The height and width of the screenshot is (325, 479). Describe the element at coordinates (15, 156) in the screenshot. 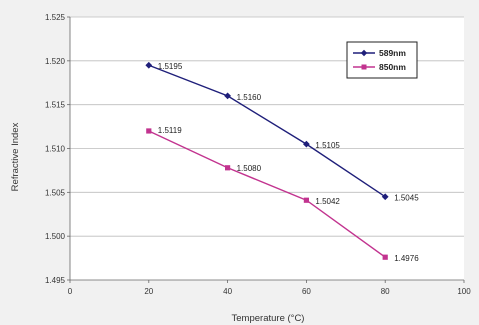

I see `y-axis-title: Refractive Index` at that location.